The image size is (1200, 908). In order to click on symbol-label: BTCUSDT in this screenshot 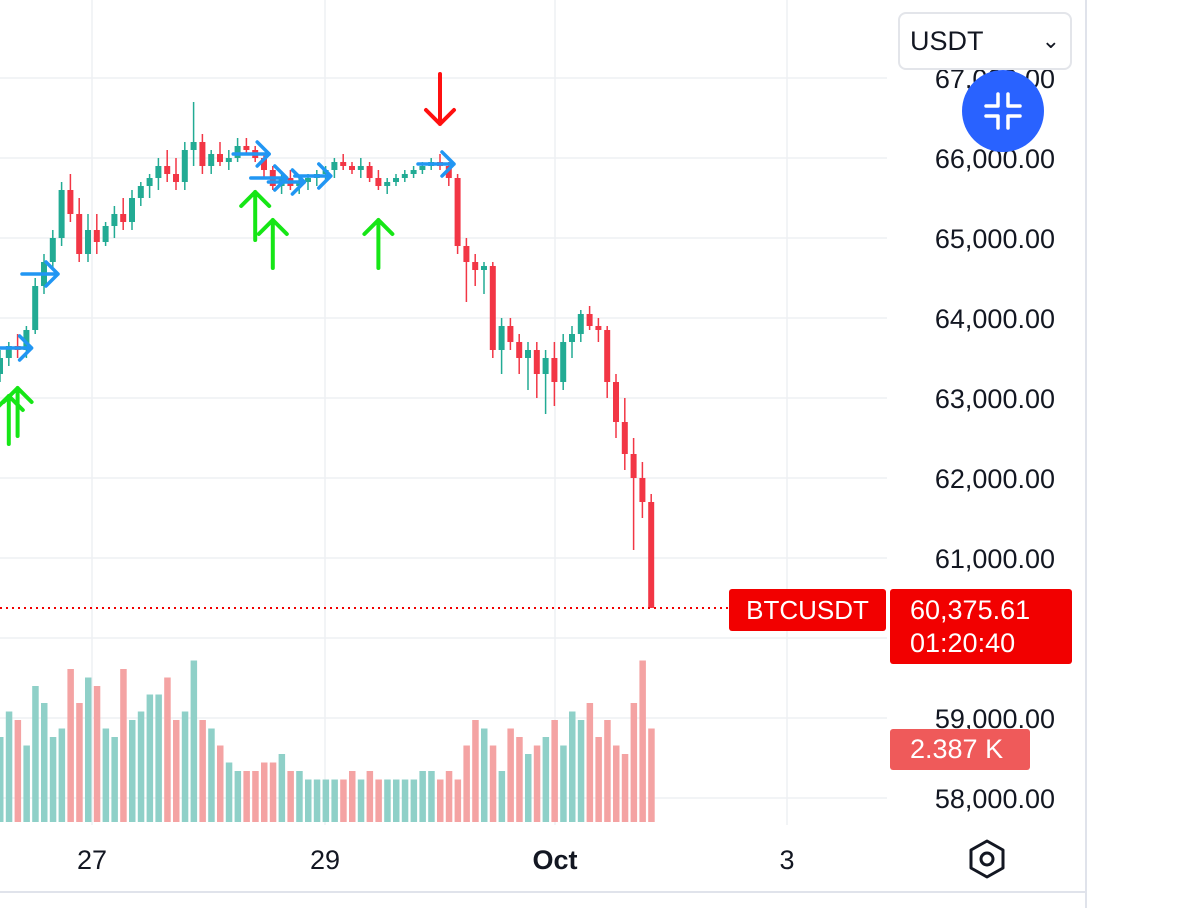, I will do `click(807, 610)`.